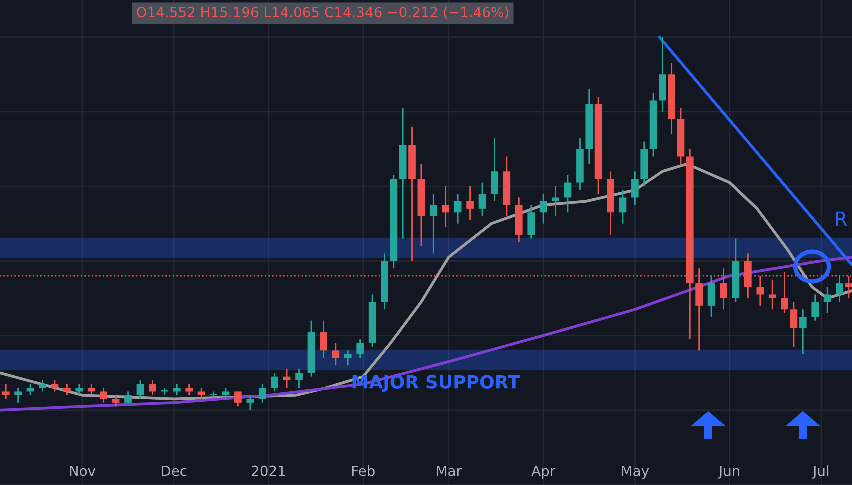 Image resolution: width=852 pixels, height=485 pixels. What do you see at coordinates (436, 383) in the screenshot?
I see `annotation: MAJOR SUPPORT` at bounding box center [436, 383].